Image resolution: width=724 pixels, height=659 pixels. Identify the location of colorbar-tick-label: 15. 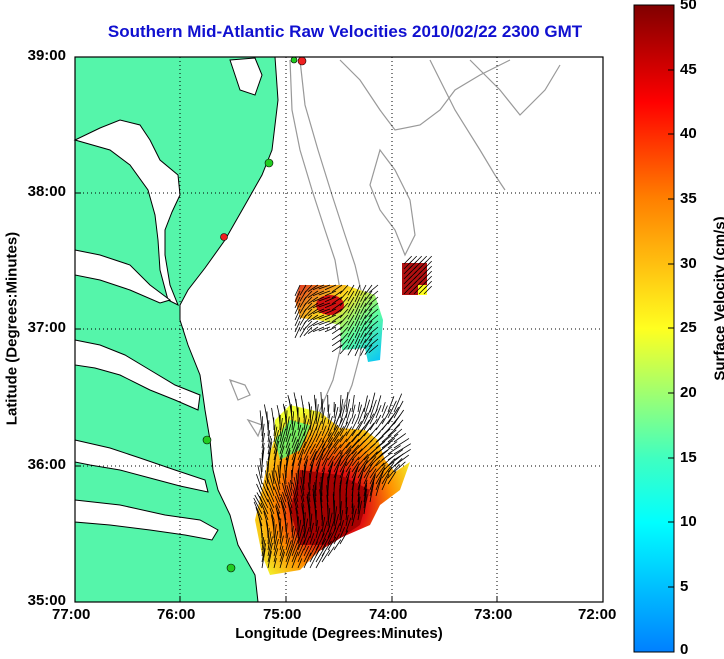
(688, 457).